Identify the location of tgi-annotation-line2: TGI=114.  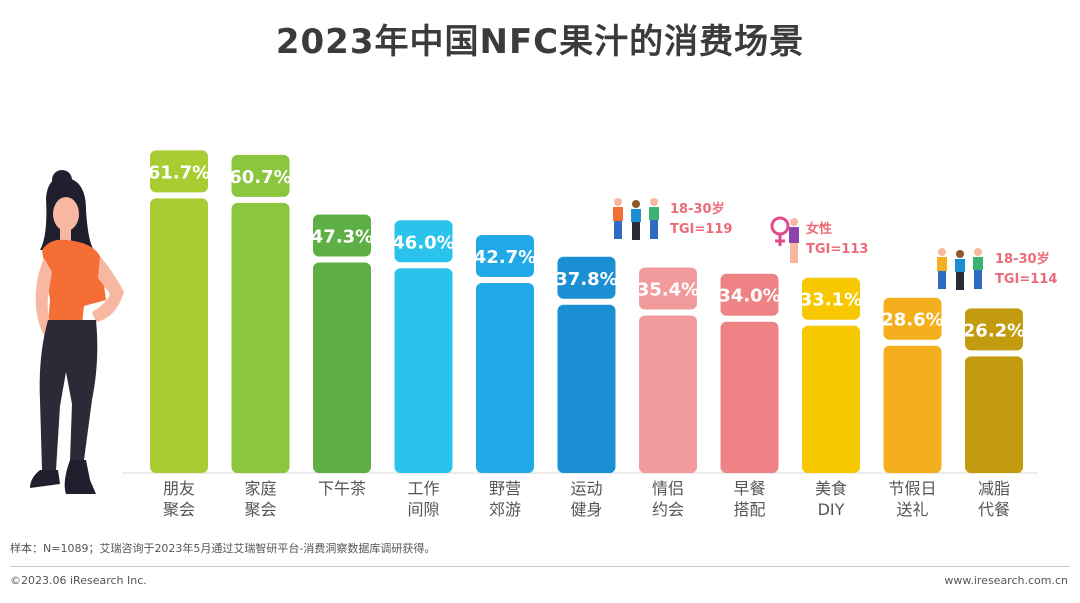
(1026, 279).